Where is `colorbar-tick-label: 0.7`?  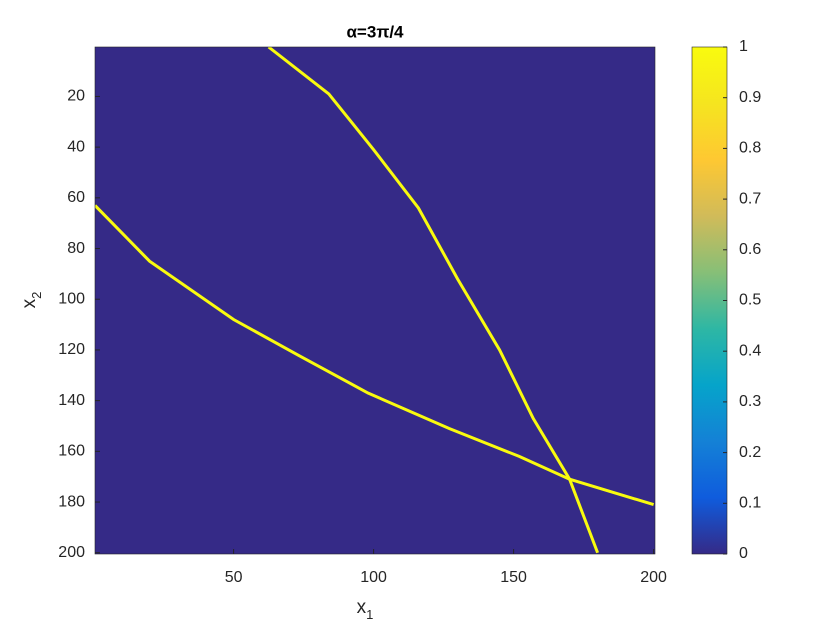
colorbar-tick-label: 0.7 is located at coordinates (750, 198).